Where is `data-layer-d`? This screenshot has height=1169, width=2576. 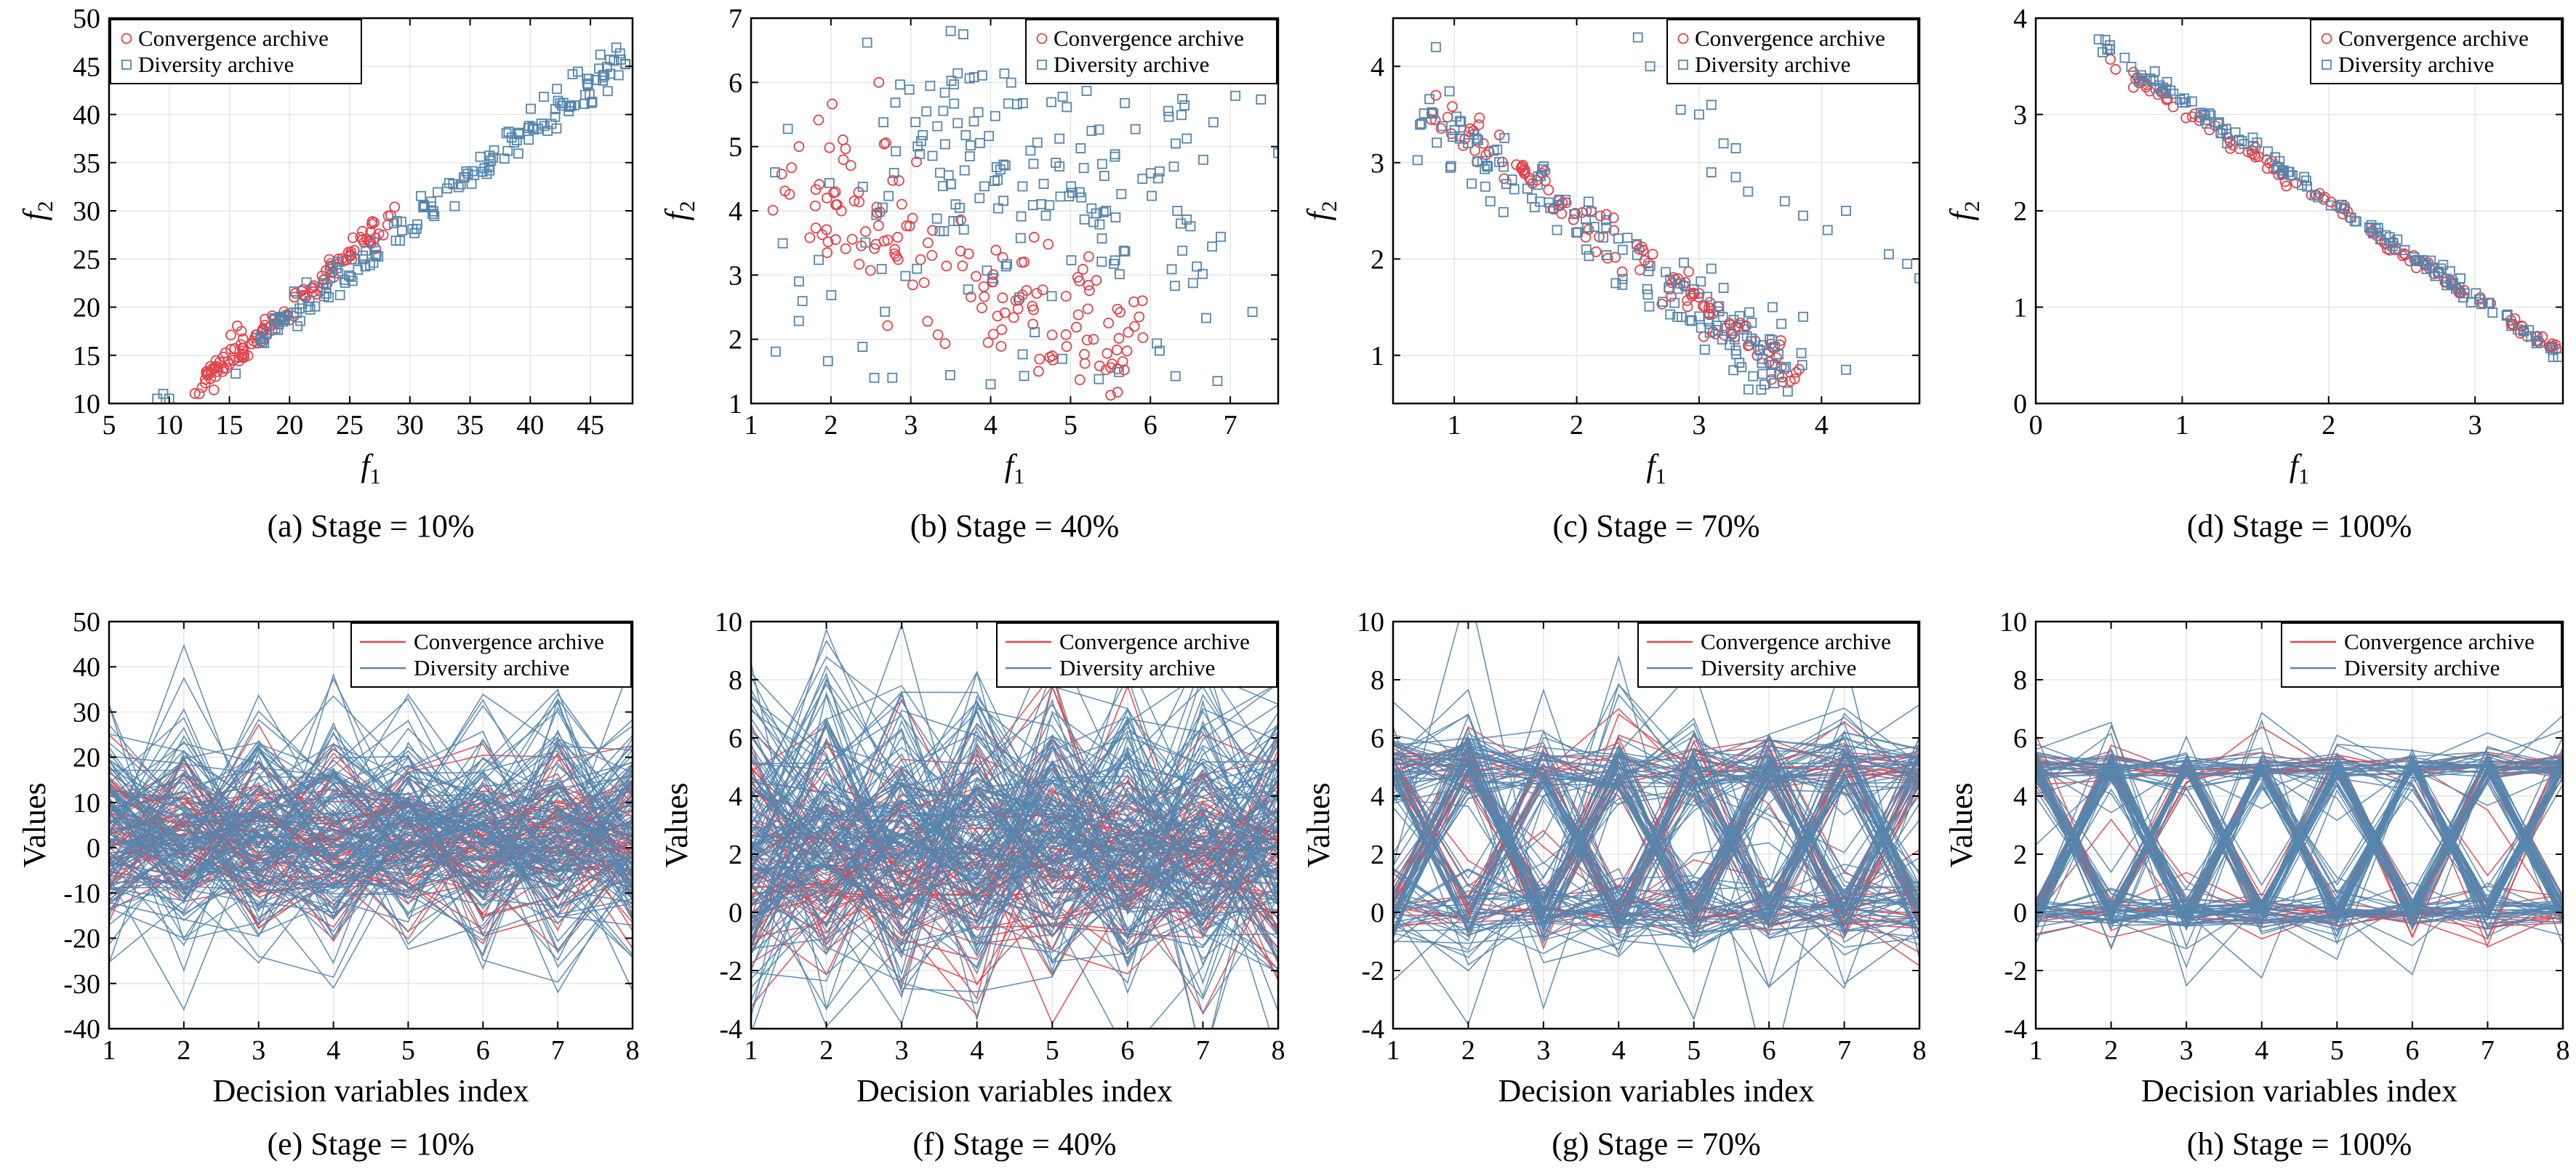
data-layer-d is located at coordinates (2328, 199).